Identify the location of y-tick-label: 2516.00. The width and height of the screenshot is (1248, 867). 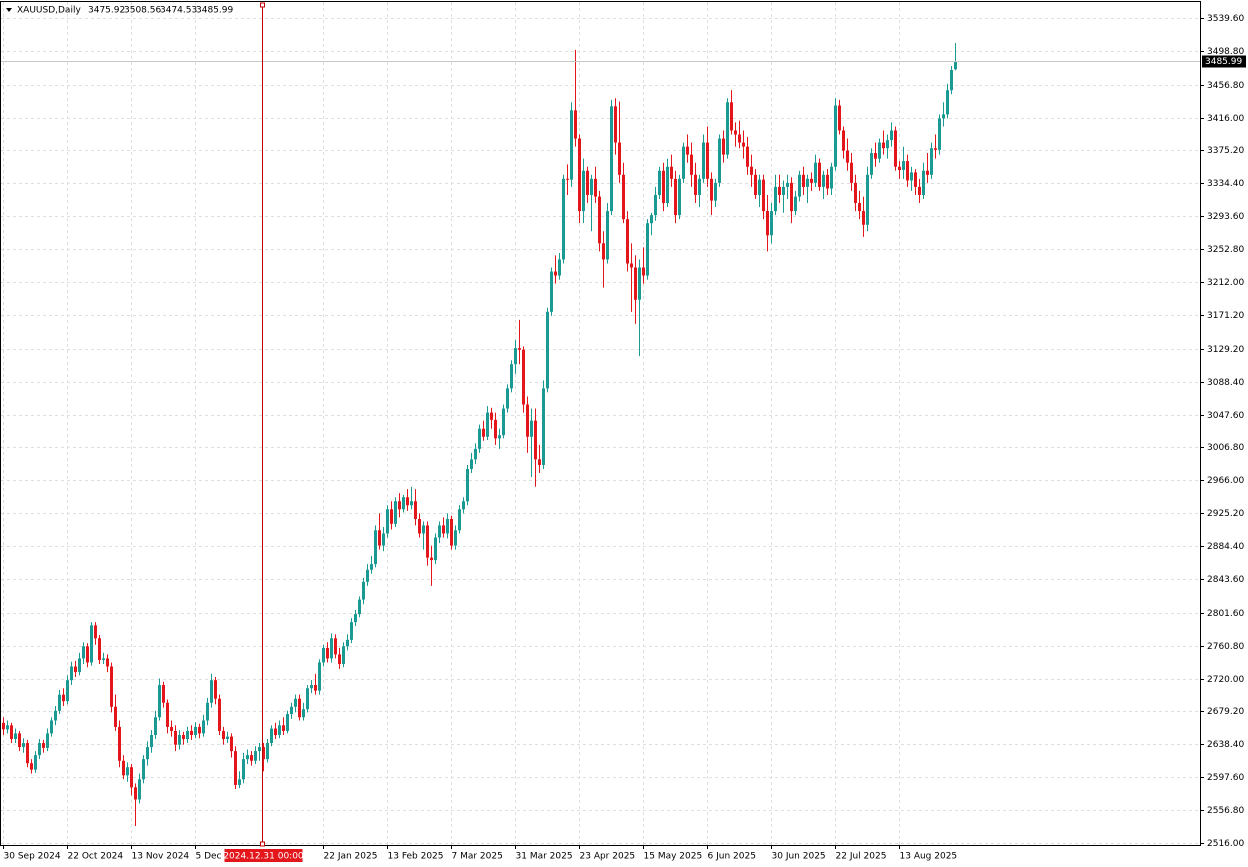
(1225, 844).